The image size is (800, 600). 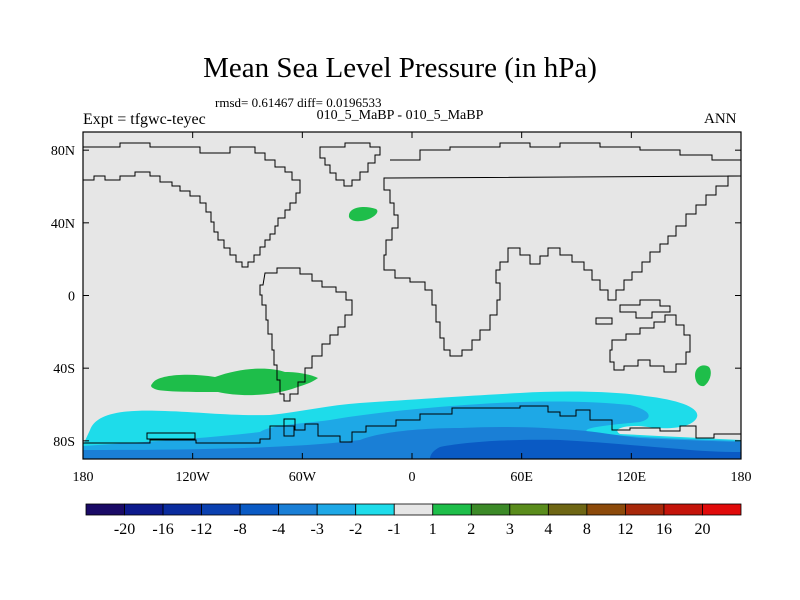 I want to click on colorbar-level-label: 4, so click(x=548, y=529).